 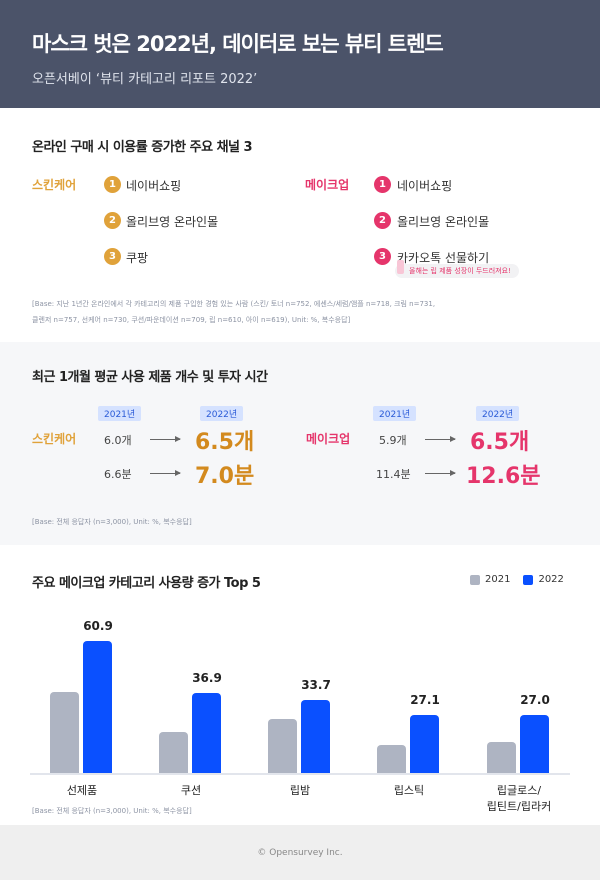 I want to click on x-tick-label: 선제품, so click(x=82, y=790).